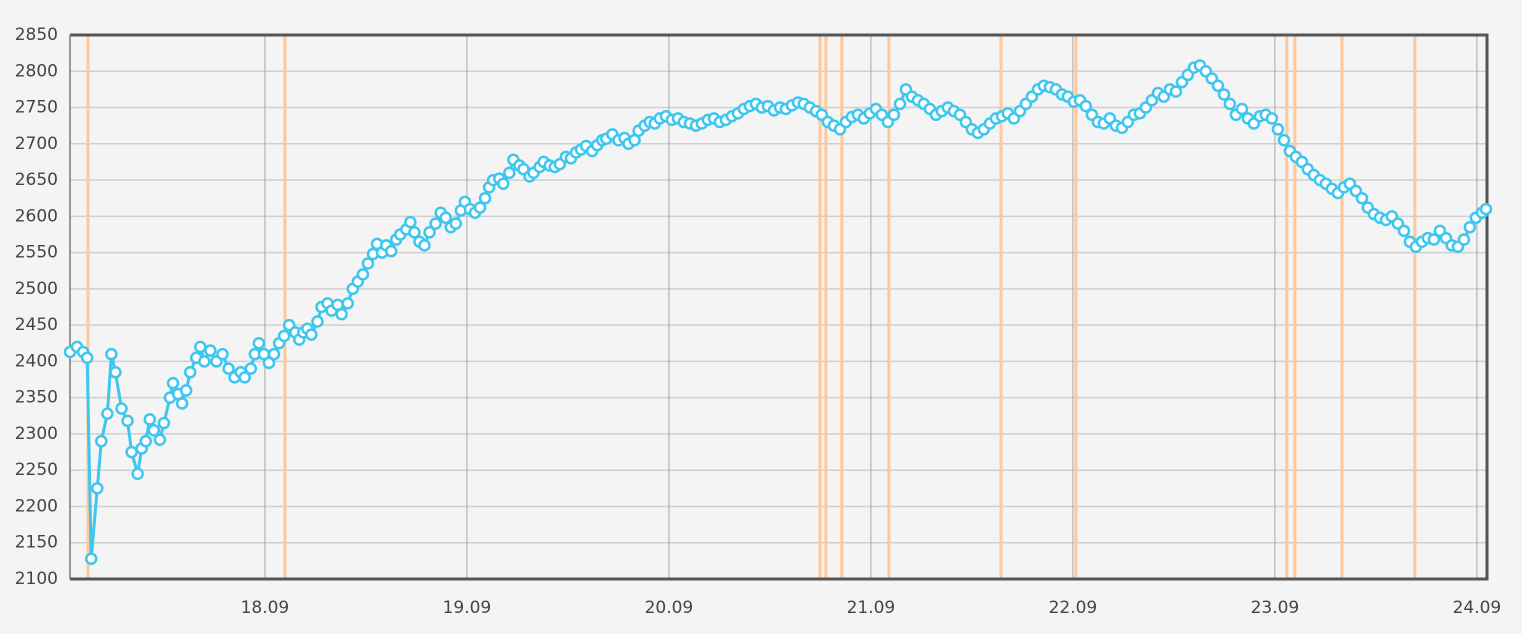 This screenshot has height=634, width=1522. What do you see at coordinates (1477, 608) in the screenshot?
I see `x-tick-label: 24.09` at bounding box center [1477, 608].